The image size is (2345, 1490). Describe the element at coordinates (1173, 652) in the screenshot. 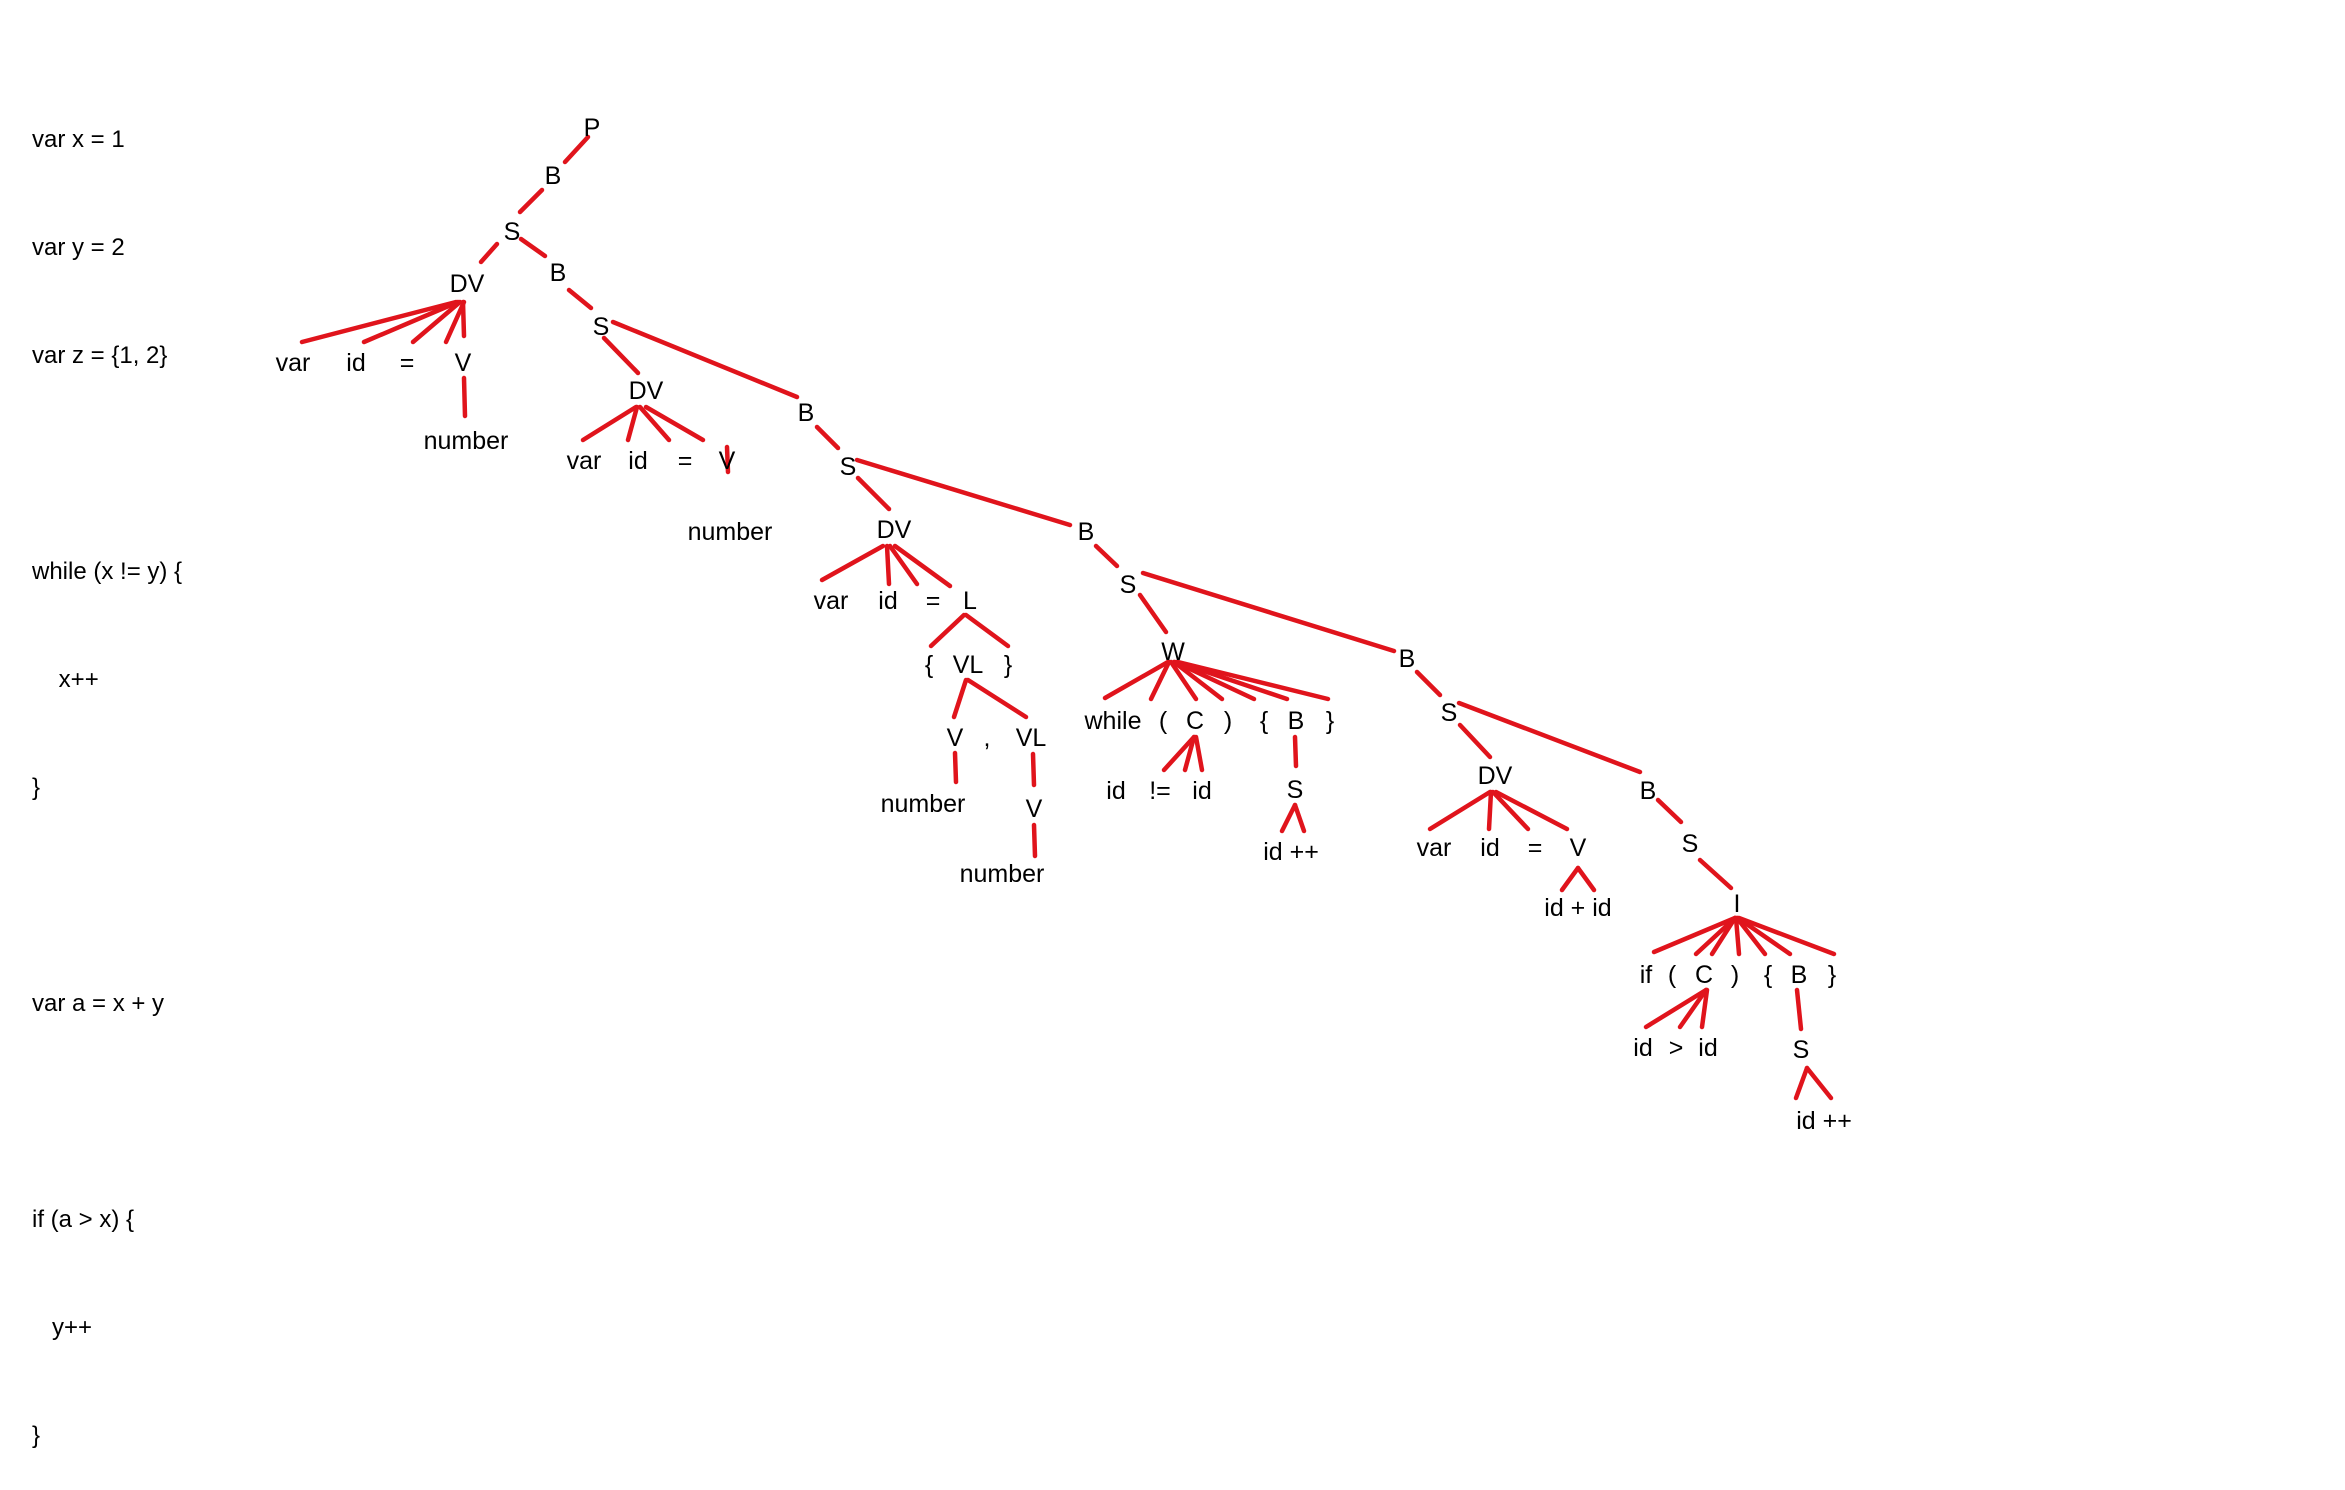

I see `tree-node-label: W` at that location.